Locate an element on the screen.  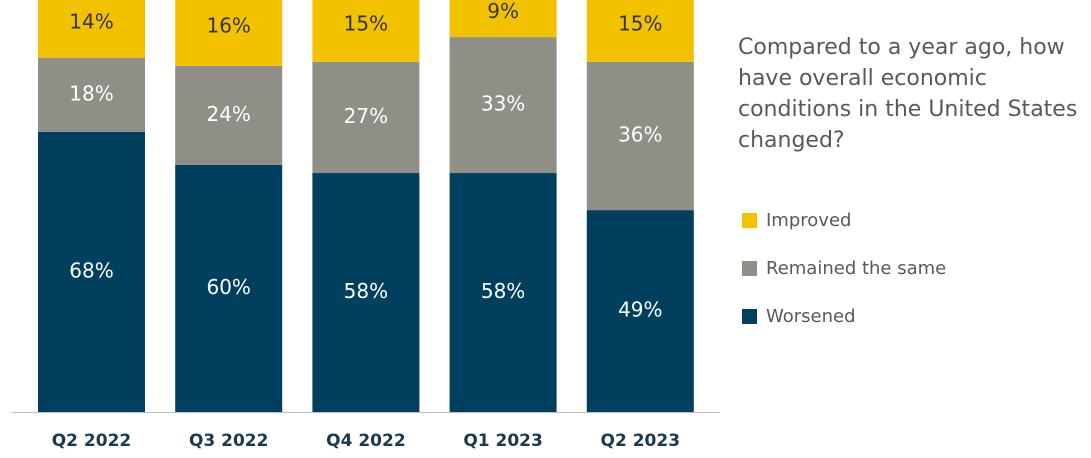
value-label: 27% is located at coordinates (366, 116).